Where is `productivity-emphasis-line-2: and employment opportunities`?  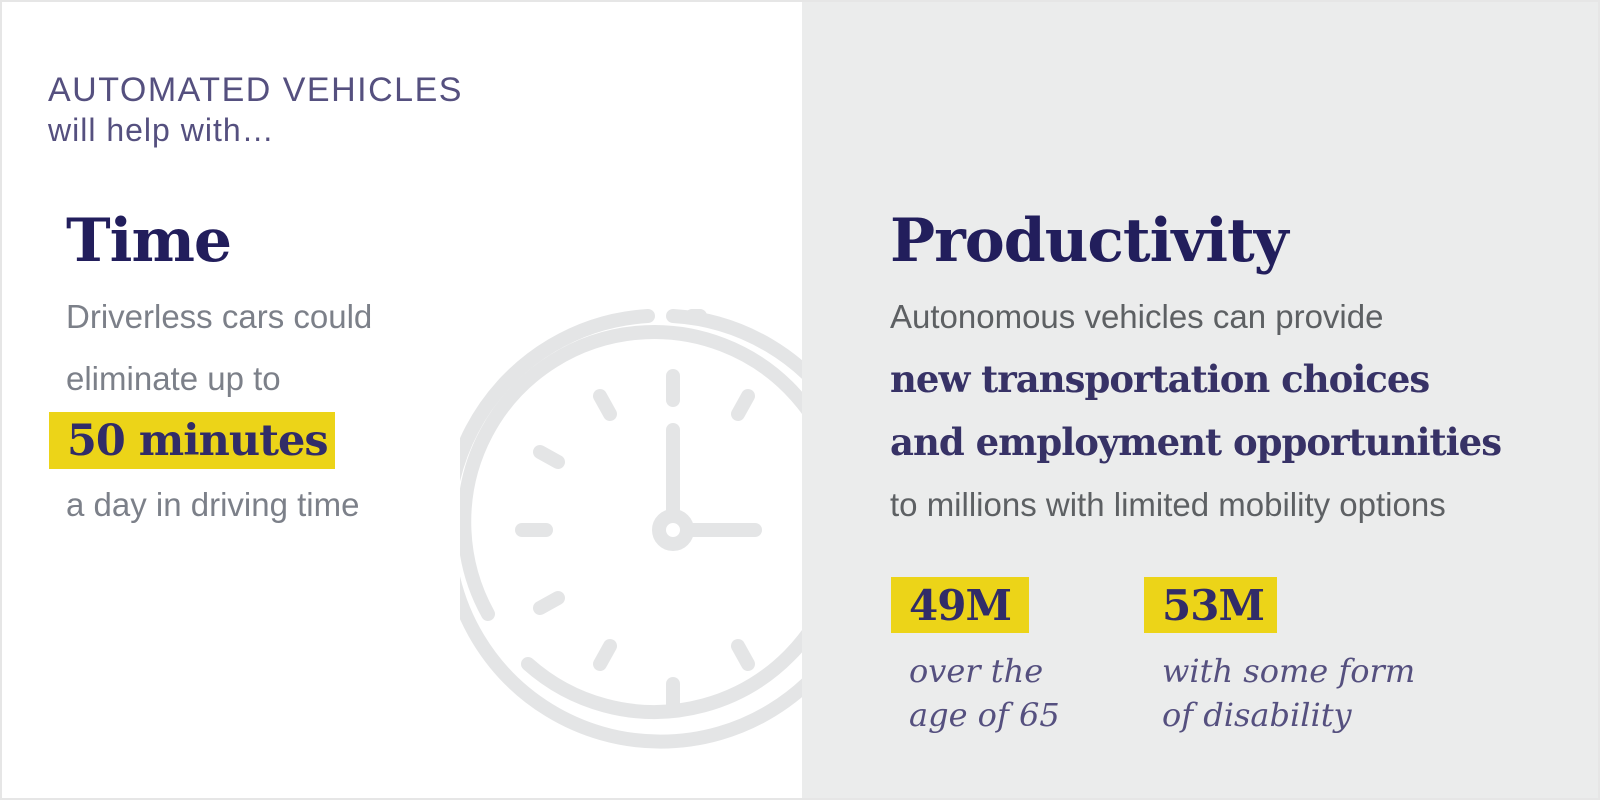
productivity-emphasis-line-2: and employment opportunities is located at coordinates (1196, 442).